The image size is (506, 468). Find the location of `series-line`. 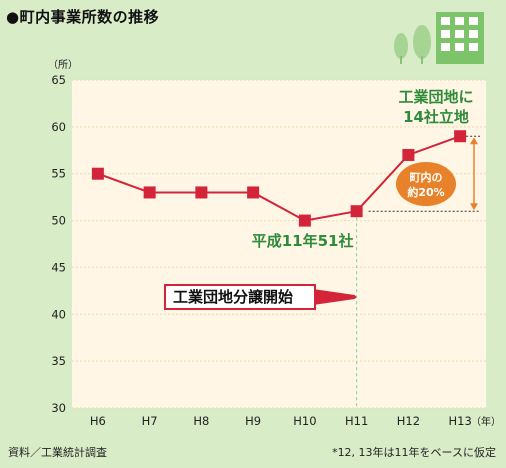

series-line is located at coordinates (279, 178).